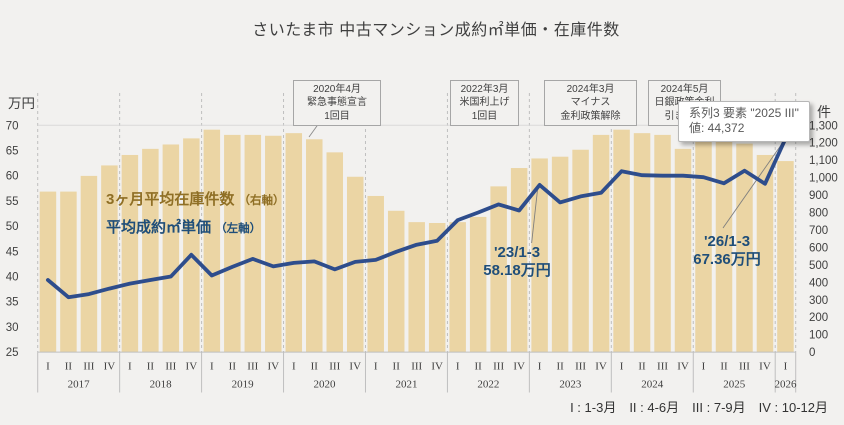 The height and width of the screenshot is (425, 844). I want to click on inventory-bar-2017-I, so click(48, 272).